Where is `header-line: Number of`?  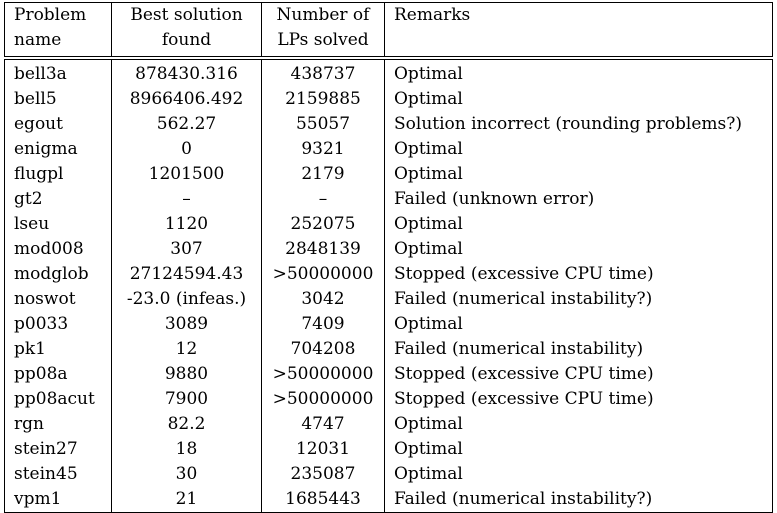 header-line: Number of is located at coordinates (323, 15).